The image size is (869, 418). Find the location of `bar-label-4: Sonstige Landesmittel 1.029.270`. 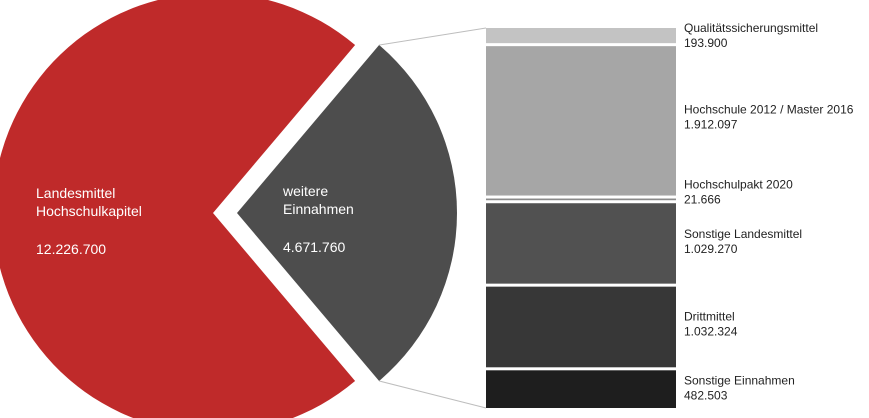

bar-label-4: Sonstige Landesmittel 1.029.270 is located at coordinates (743, 241).